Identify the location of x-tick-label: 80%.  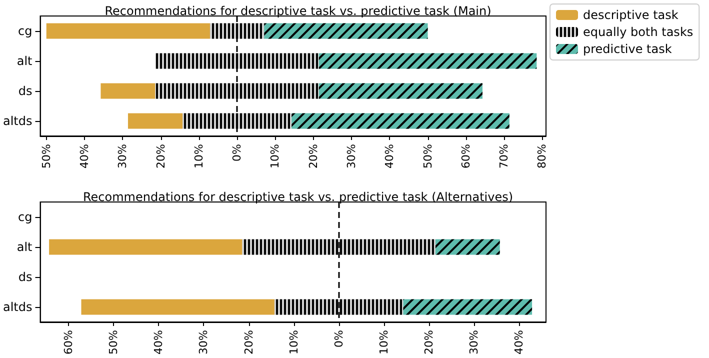
(542, 156).